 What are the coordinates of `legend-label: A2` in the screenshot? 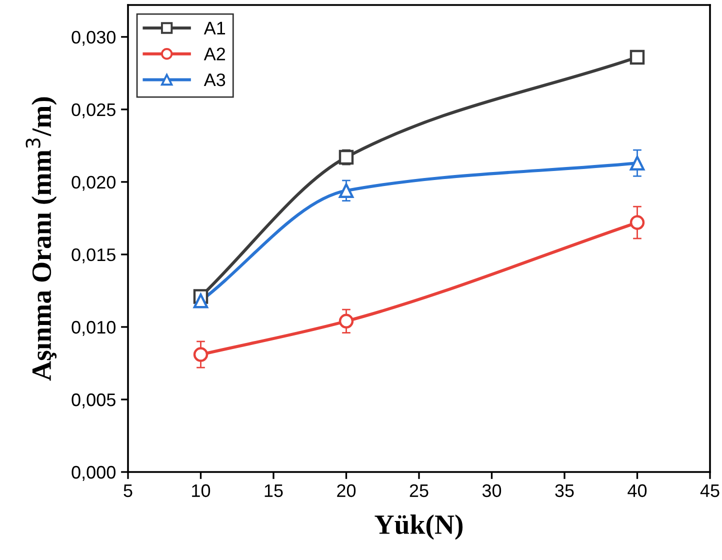 It's located at (215, 54).